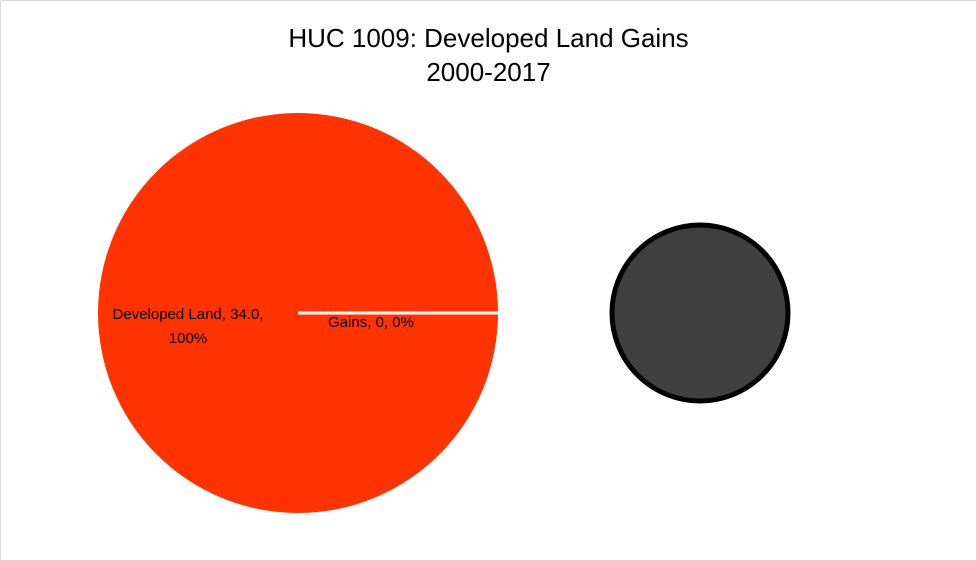 This screenshot has width=977, height=561. I want to click on data-label-gains: Gains, 0, 0%, so click(371, 322).